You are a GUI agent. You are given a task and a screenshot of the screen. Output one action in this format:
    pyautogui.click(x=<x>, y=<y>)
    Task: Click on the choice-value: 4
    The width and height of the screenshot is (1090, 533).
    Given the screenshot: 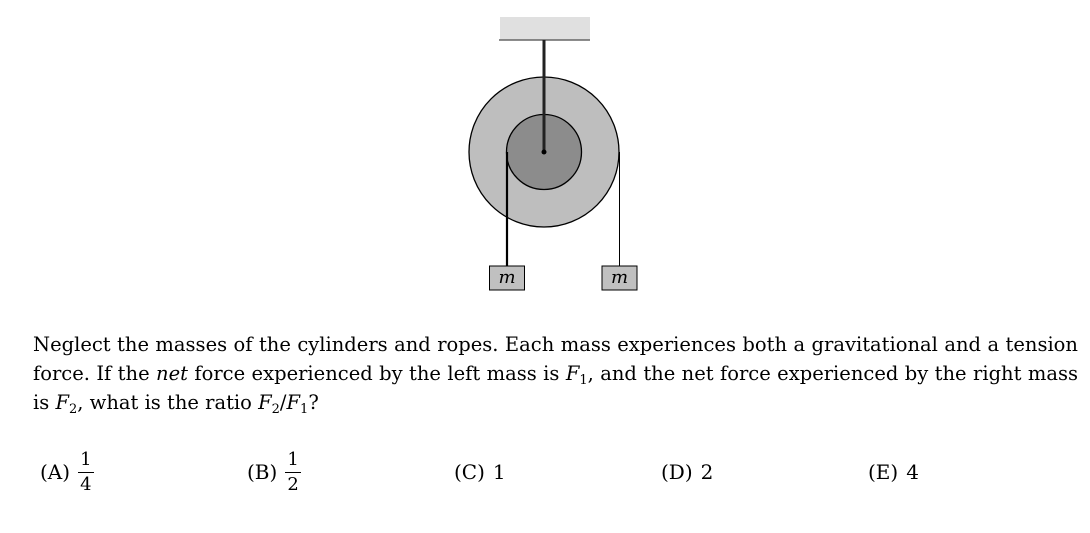 What is the action you would take?
    pyautogui.click(x=912, y=472)
    